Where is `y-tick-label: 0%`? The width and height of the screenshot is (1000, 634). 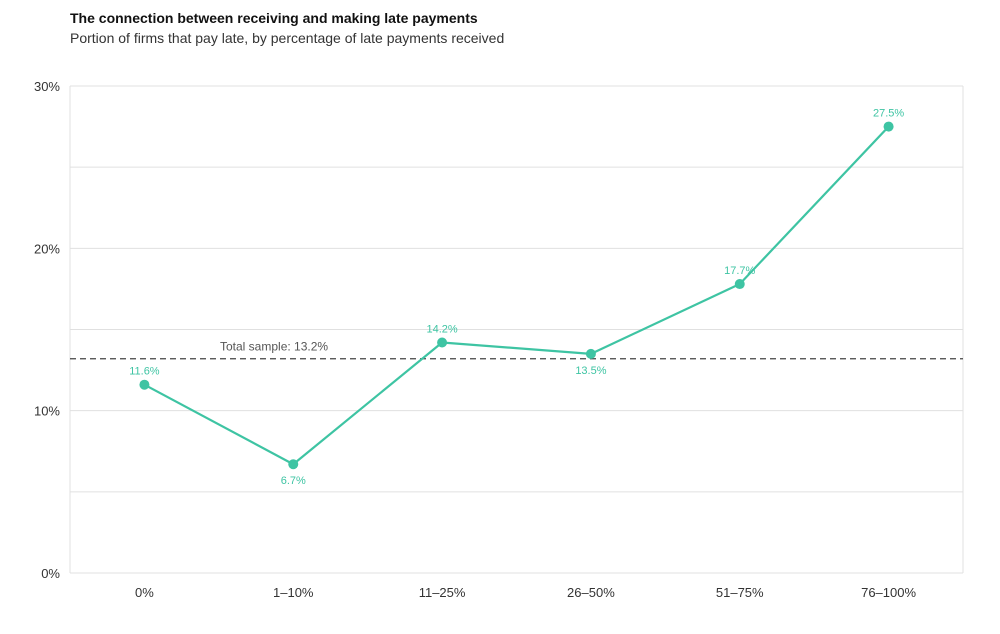 y-tick-label: 0% is located at coordinates (50, 573).